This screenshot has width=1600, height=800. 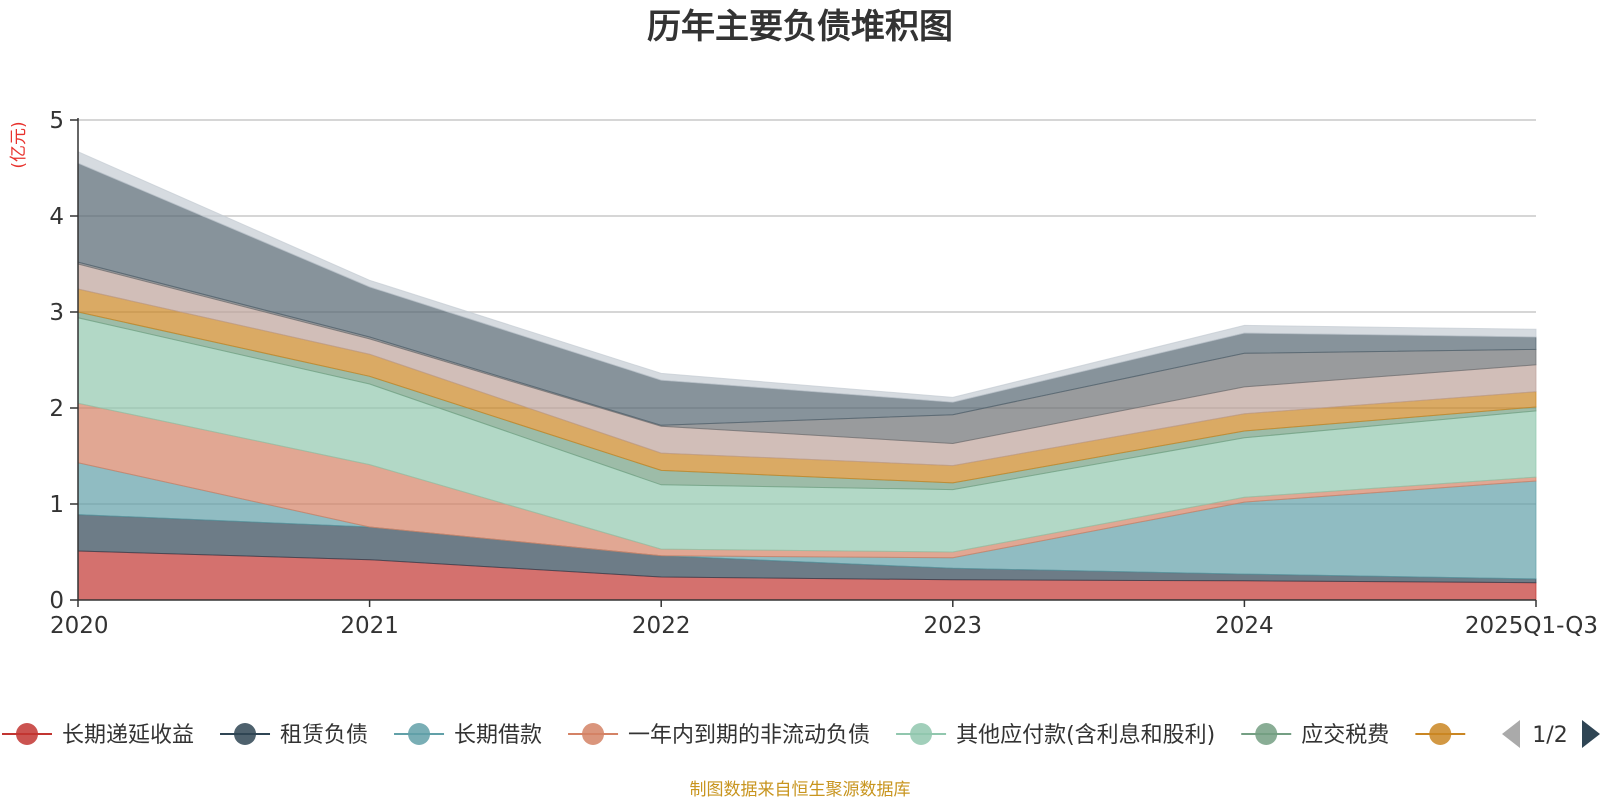 I want to click on legend-item: 应交税费, so click(x=1315, y=735).